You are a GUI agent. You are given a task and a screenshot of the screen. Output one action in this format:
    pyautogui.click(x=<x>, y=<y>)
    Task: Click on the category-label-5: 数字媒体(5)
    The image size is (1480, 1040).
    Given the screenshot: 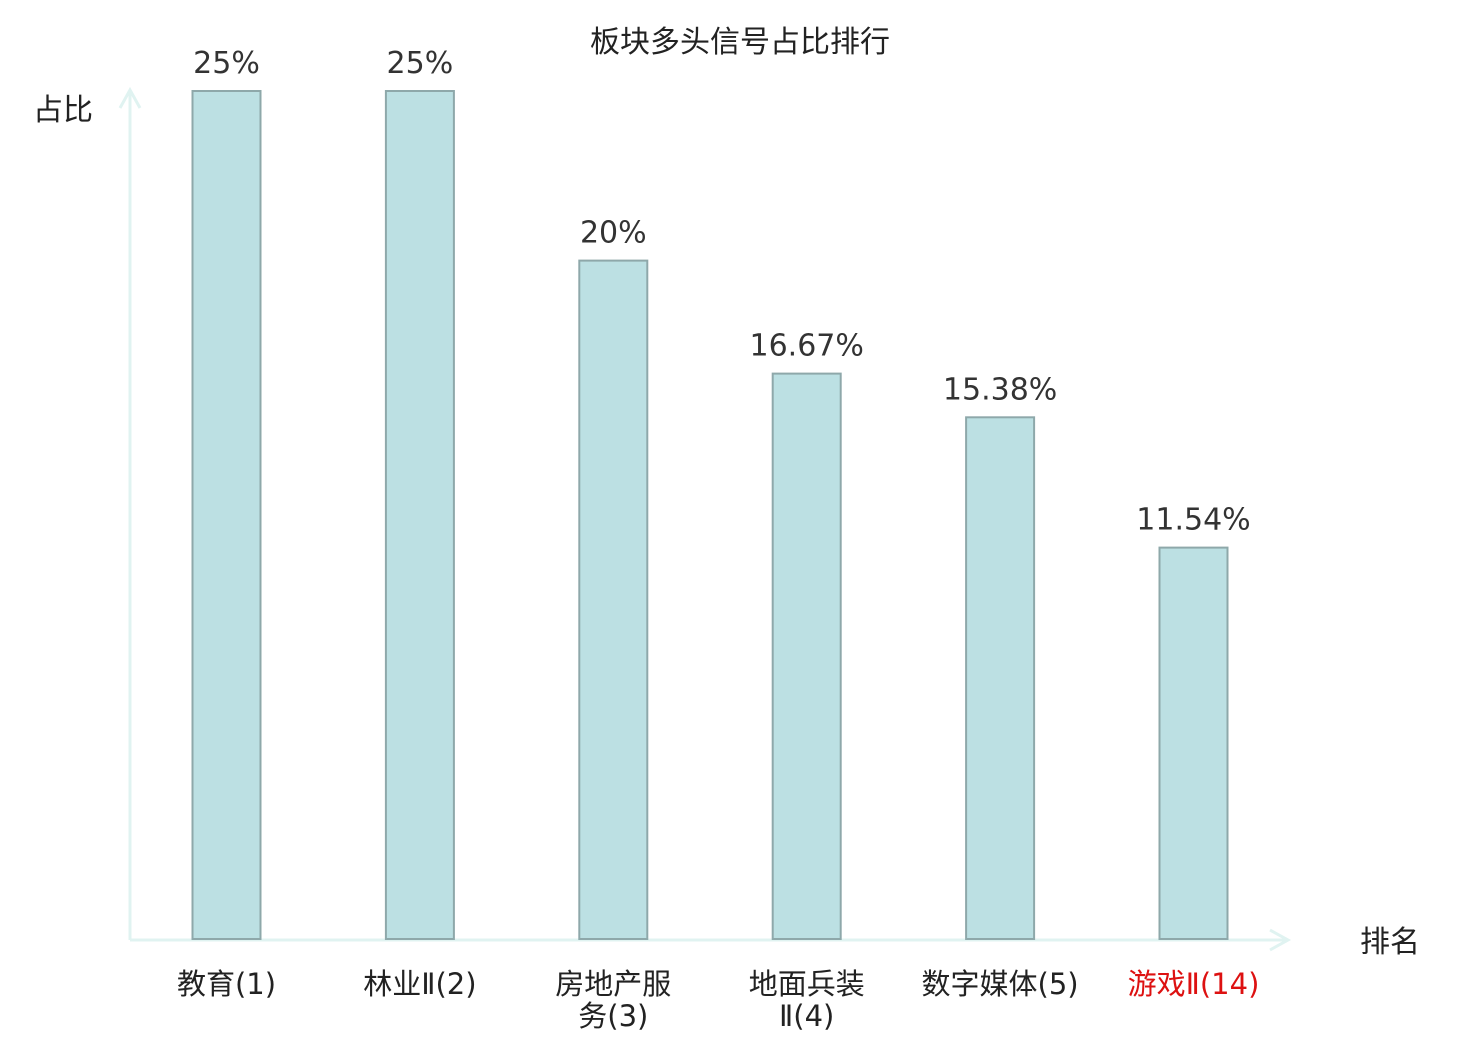 What is the action you would take?
    pyautogui.click(x=1000, y=984)
    